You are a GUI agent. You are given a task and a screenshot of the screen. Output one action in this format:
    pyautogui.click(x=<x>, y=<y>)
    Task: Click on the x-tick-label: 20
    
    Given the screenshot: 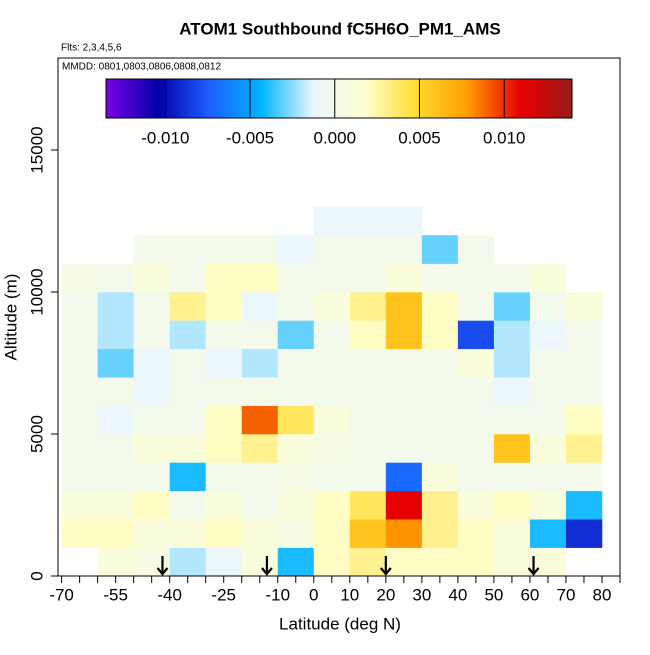 What is the action you would take?
    pyautogui.click(x=385, y=594)
    